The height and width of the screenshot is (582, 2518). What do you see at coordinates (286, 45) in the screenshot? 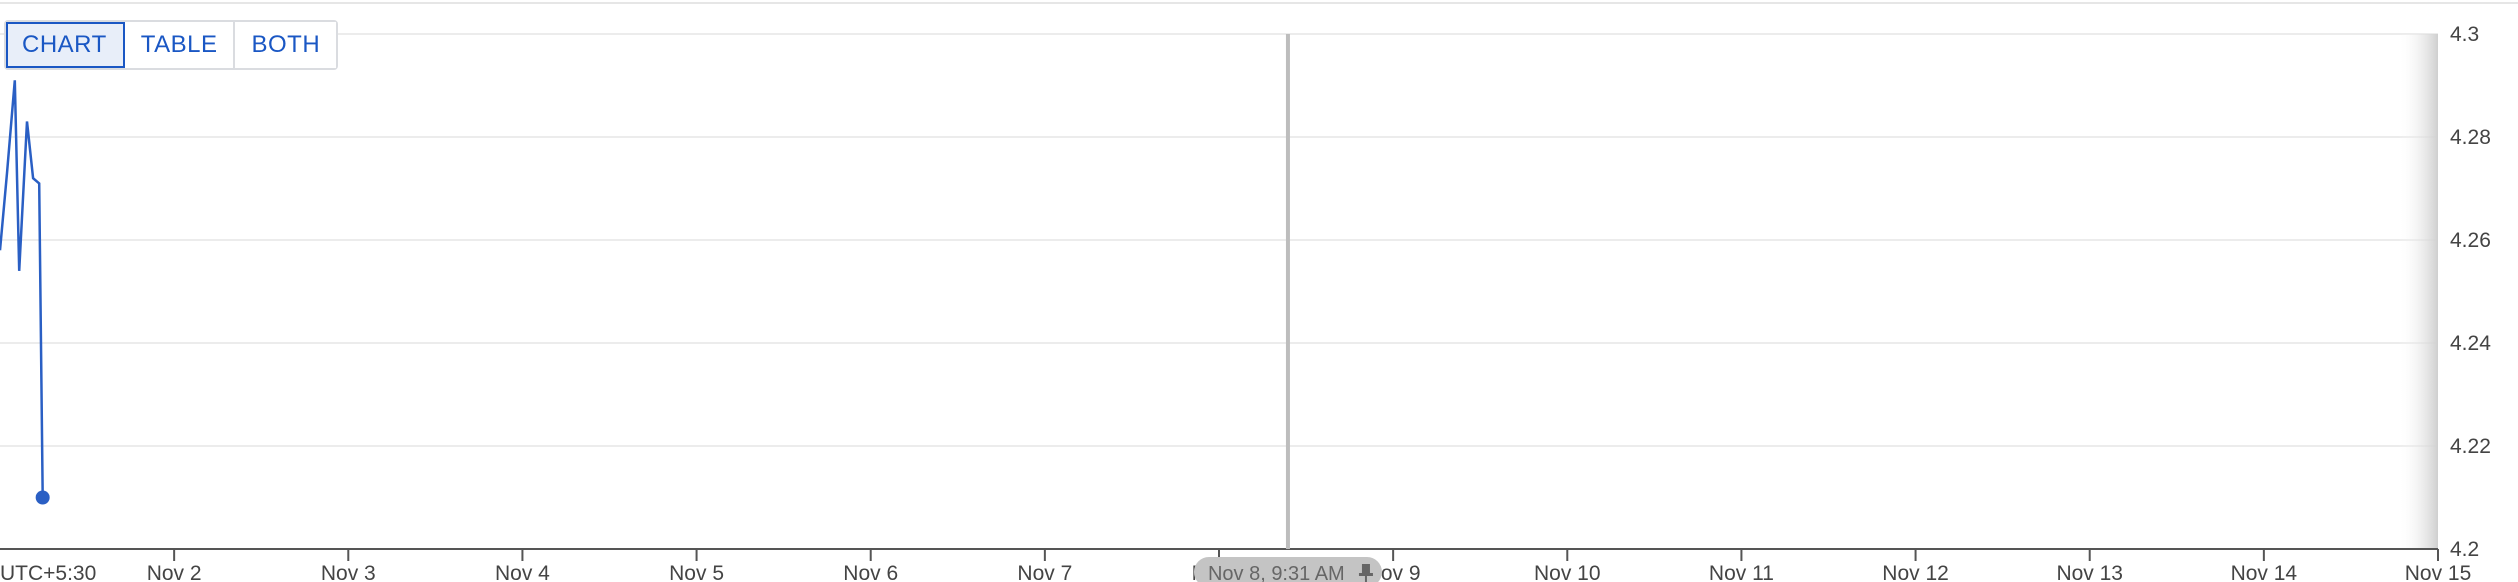
I see `both-view-button: BOTH` at bounding box center [286, 45].